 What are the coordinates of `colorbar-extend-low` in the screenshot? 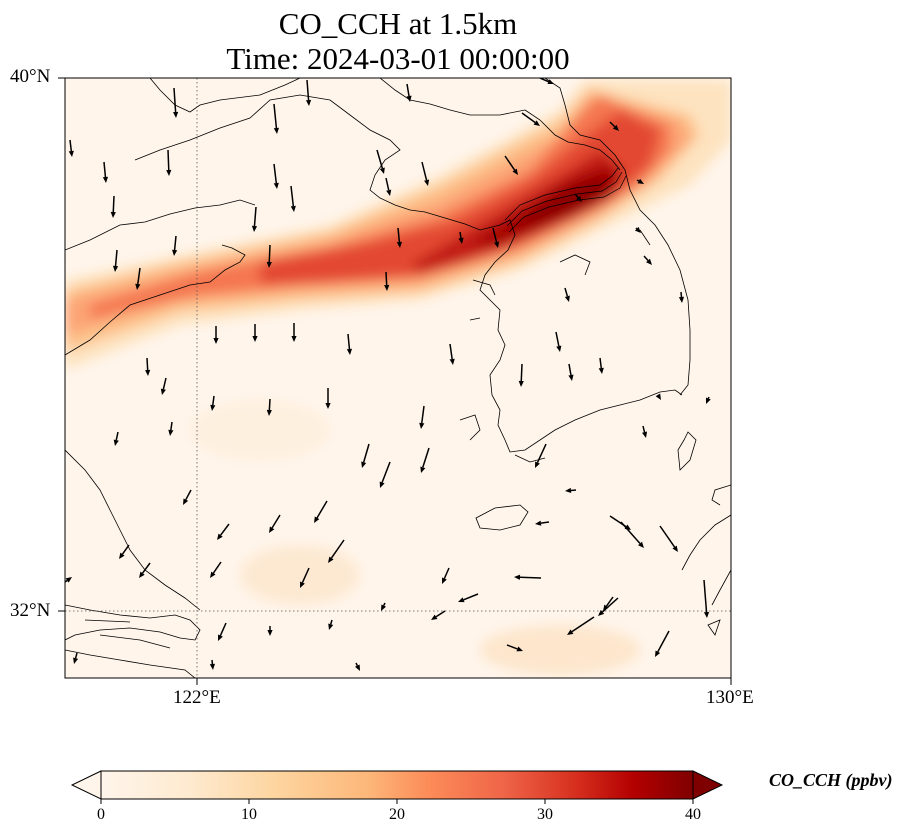 It's located at (86, 785).